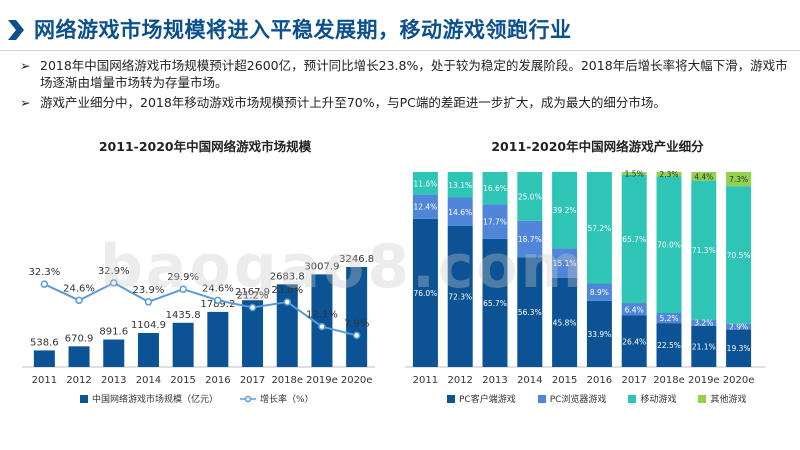  I want to click on growth-rate-label: 23.9%, so click(149, 290).